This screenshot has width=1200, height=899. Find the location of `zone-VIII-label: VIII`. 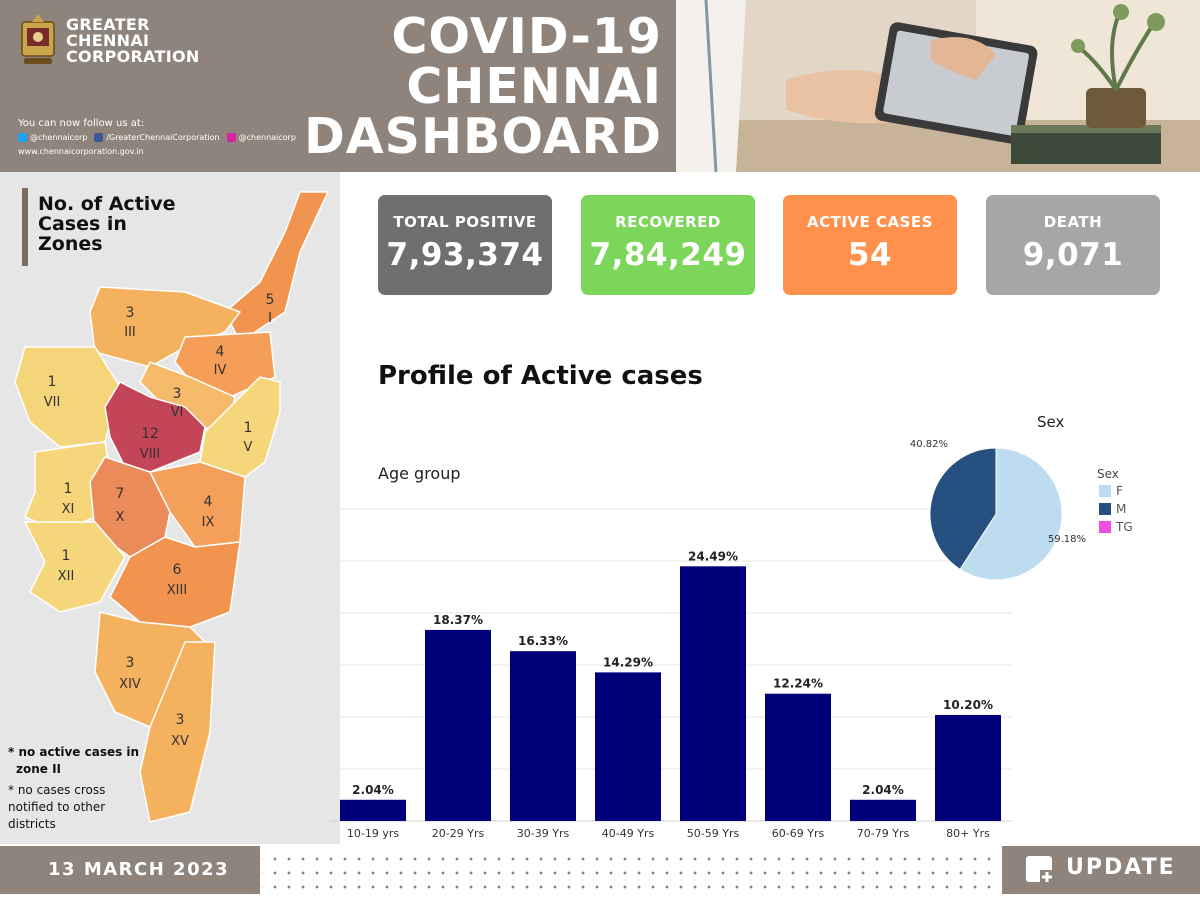

zone-VIII-label: VIII is located at coordinates (150, 454).